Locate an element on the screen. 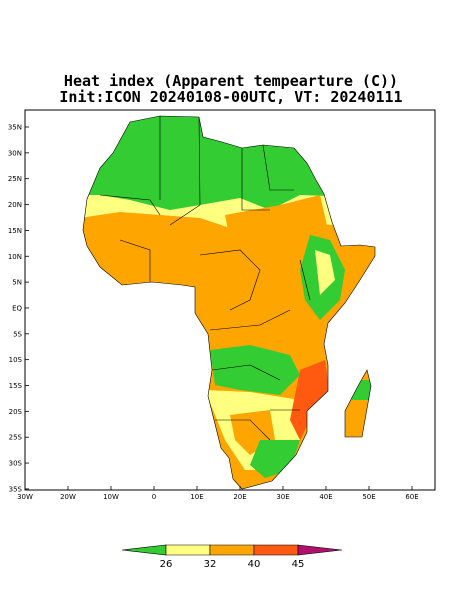 This screenshot has width=463, height=600. lon-label: 20E is located at coordinates (239, 497).